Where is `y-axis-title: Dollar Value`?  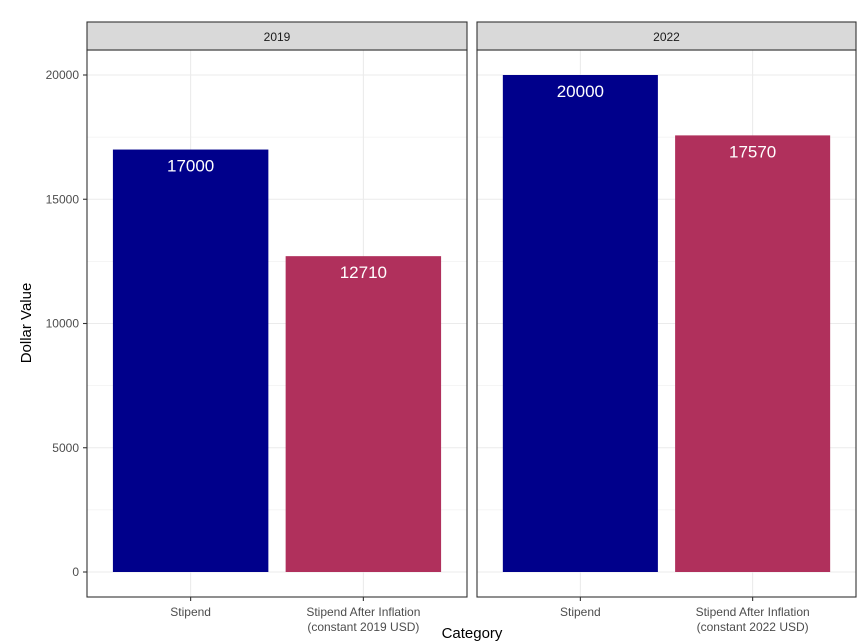 y-axis-title: Dollar Value is located at coordinates (26, 323).